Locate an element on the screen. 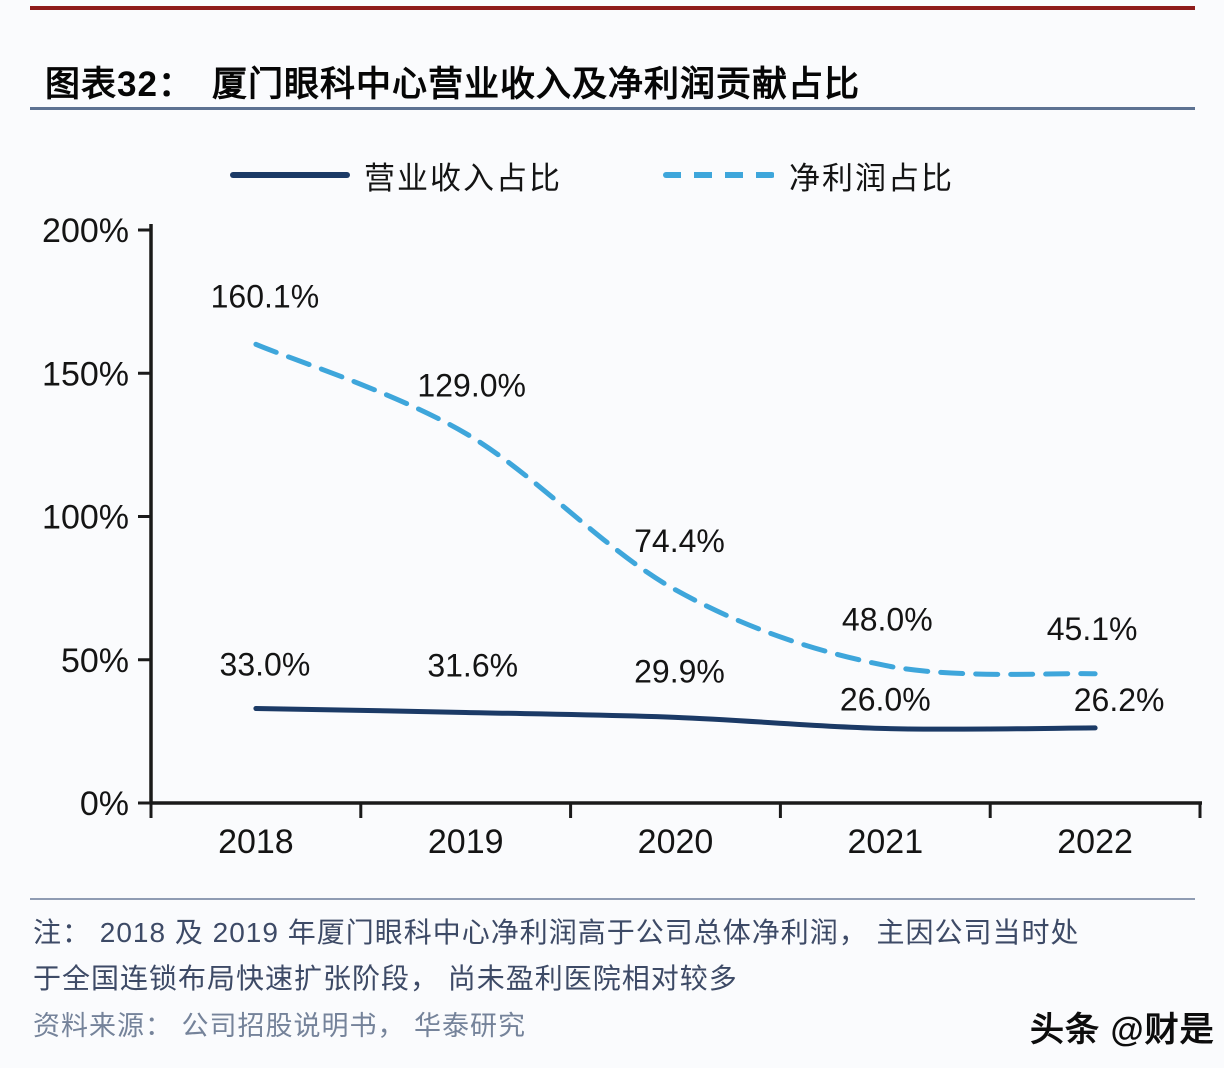 This screenshot has width=1224, height=1068. x-tick-label: 2022 is located at coordinates (1095, 842).